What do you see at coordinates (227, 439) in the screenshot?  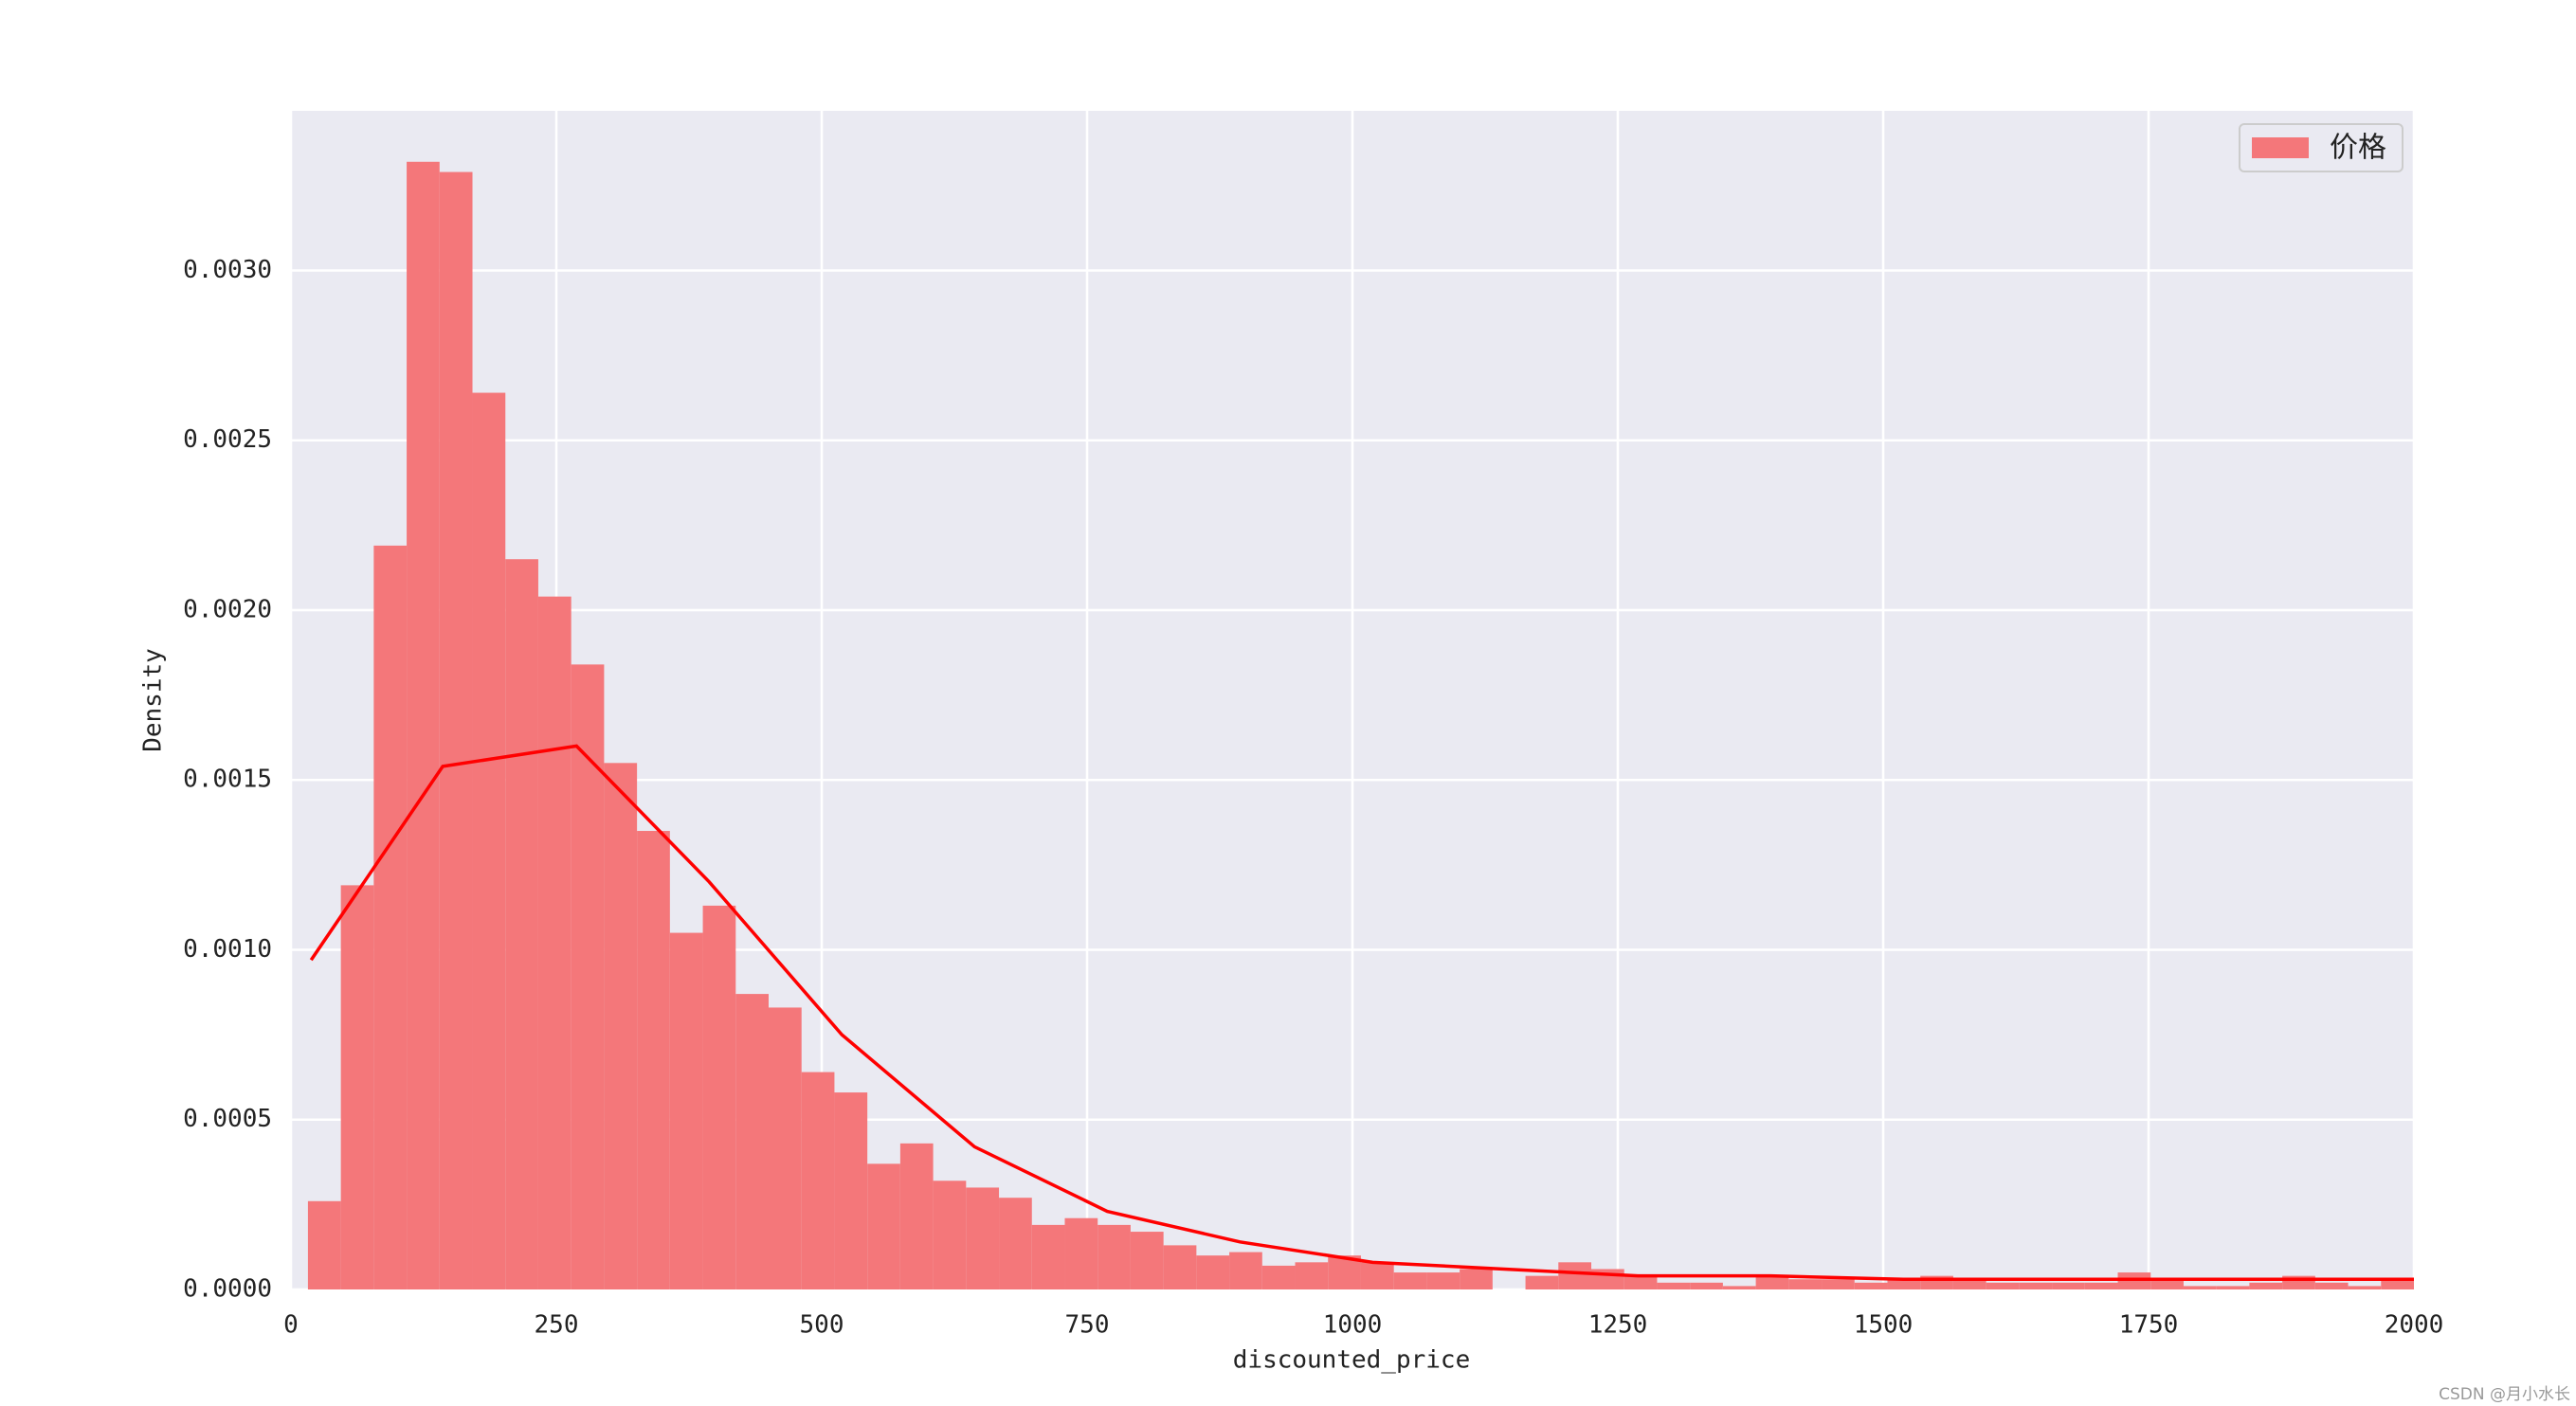 I see `y-tick-label: 0.0025` at bounding box center [227, 439].